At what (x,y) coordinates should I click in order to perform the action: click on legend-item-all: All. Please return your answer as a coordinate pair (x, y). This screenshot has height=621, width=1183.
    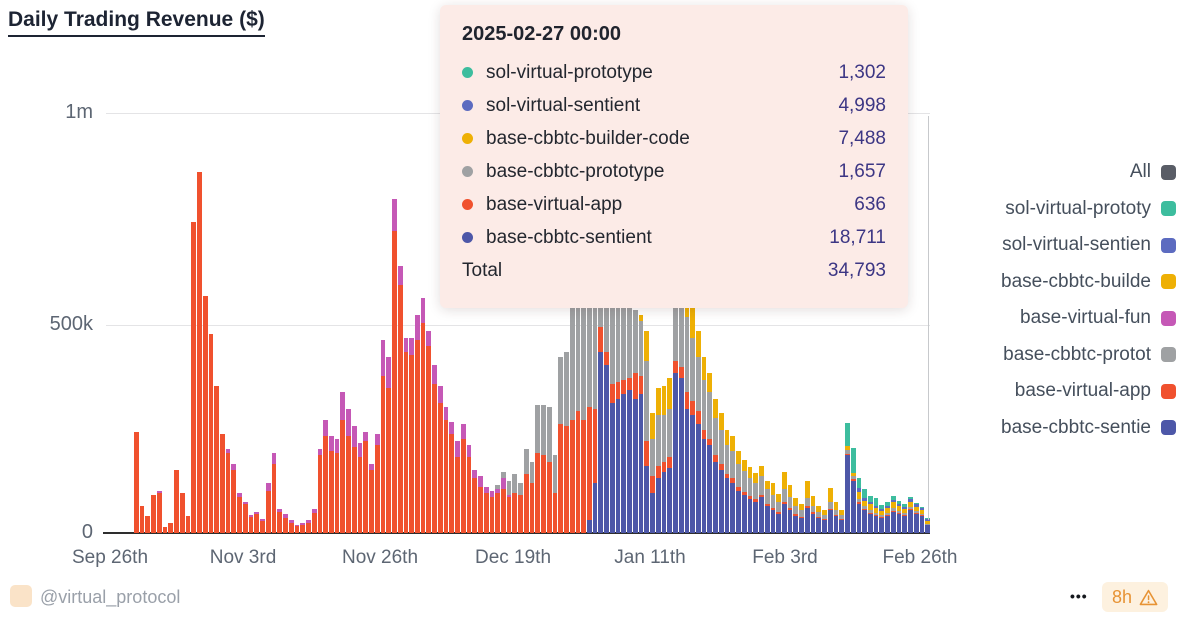
    Looking at the image, I should click on (1088, 172).